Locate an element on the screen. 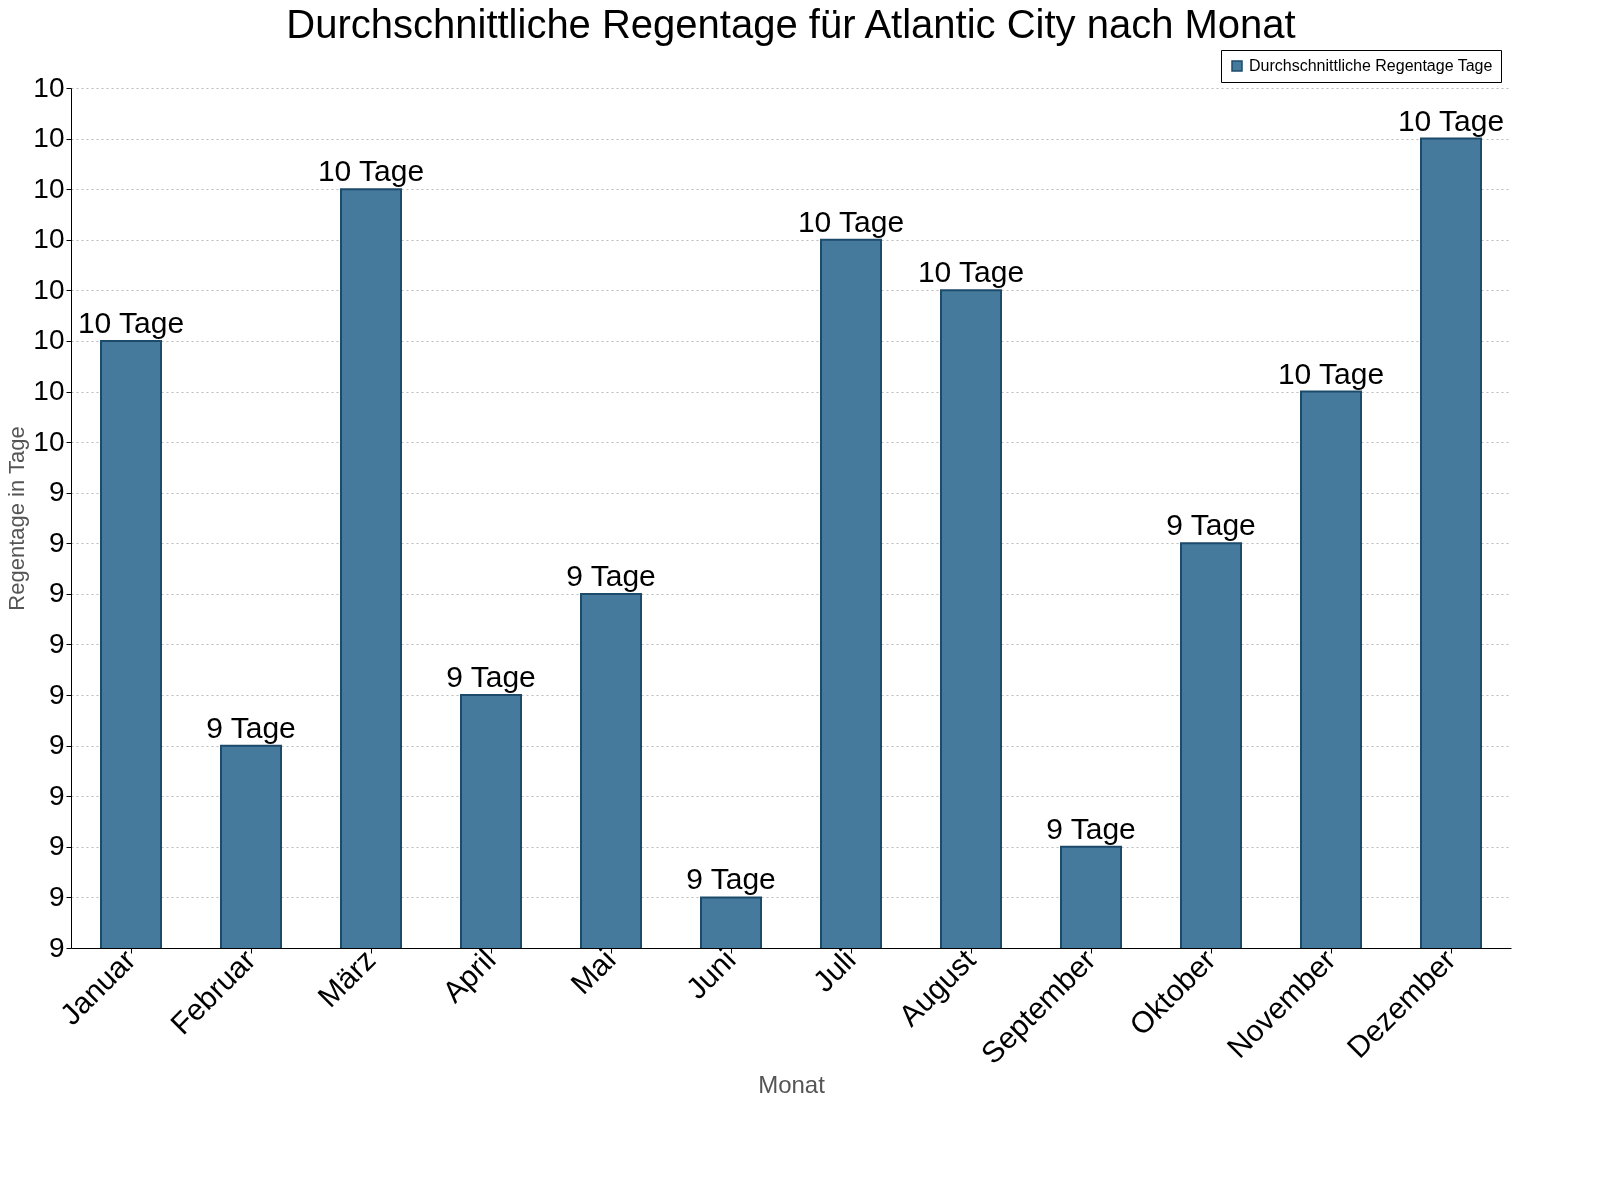 The width and height of the screenshot is (1600, 1200). x-tick-label: Juli is located at coordinates (834, 970).